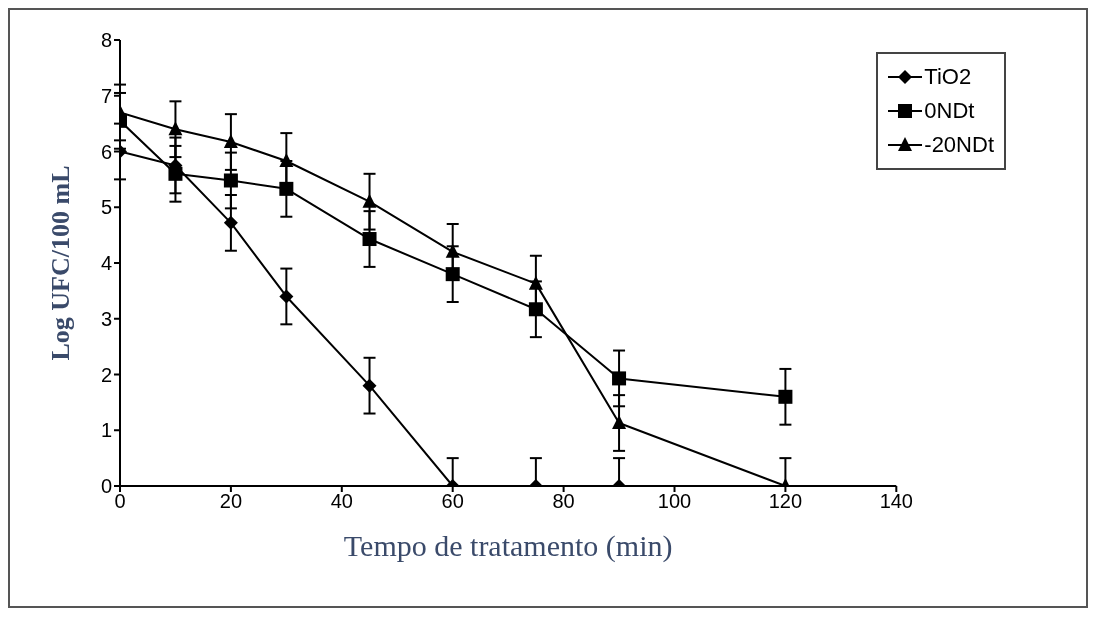  Describe the element at coordinates (106, 486) in the screenshot. I see `y-tick-label: 0` at that location.